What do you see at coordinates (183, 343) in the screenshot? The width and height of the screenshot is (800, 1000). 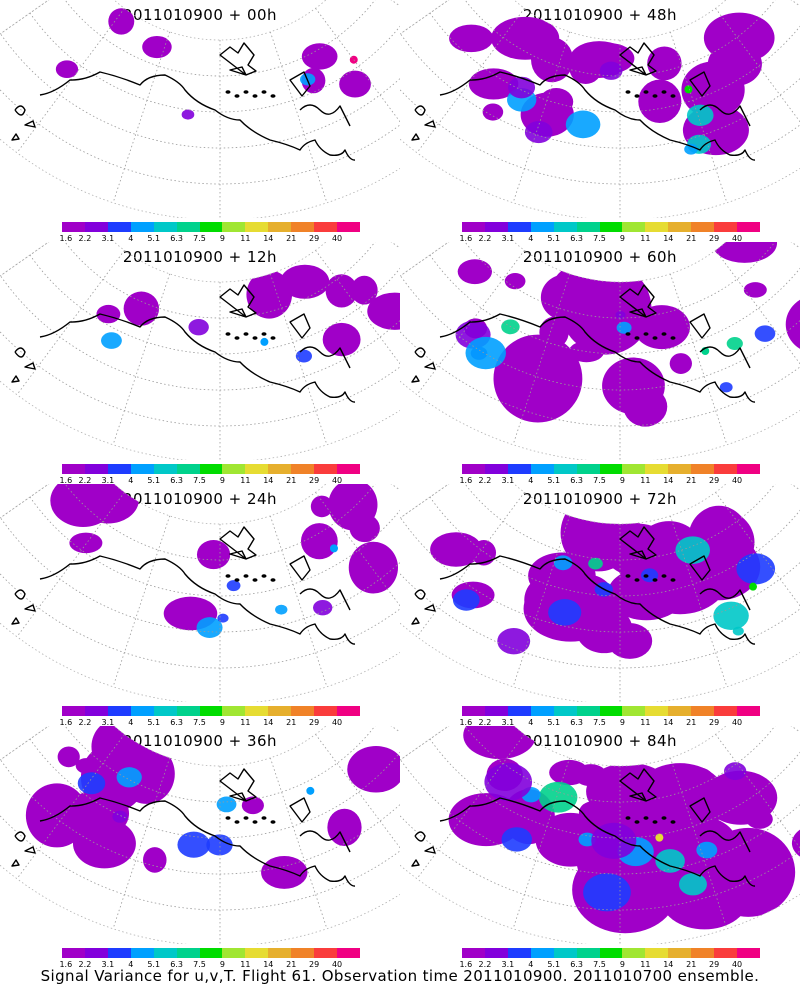 I see `coastline` at bounding box center [183, 343].